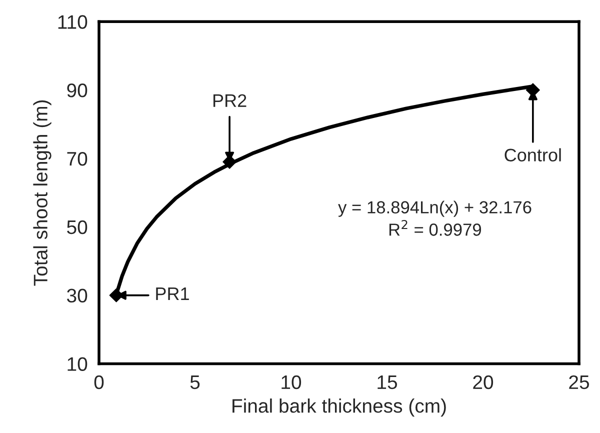 This screenshot has height=433, width=600. What do you see at coordinates (387, 383) in the screenshot?
I see `x-tick-label: 15` at bounding box center [387, 383].